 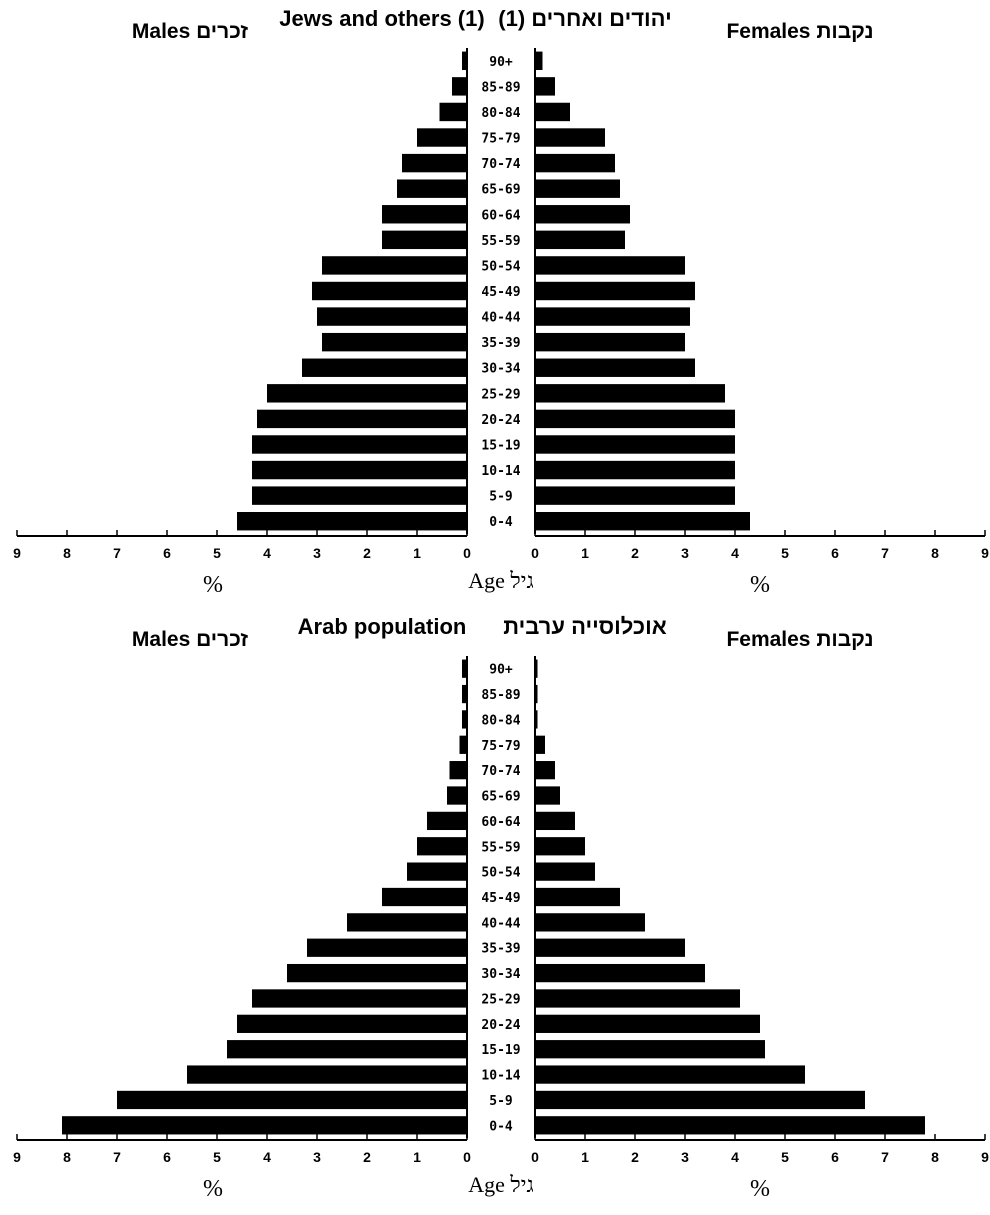 I want to click on chart-title-he: אוכלוסייה ערבית, so click(x=584, y=626).